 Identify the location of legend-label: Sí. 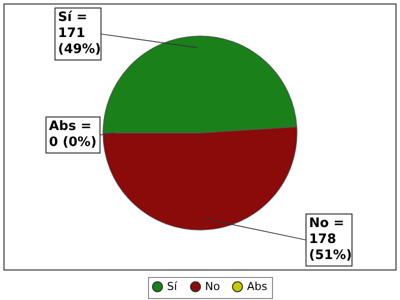
(172, 286).